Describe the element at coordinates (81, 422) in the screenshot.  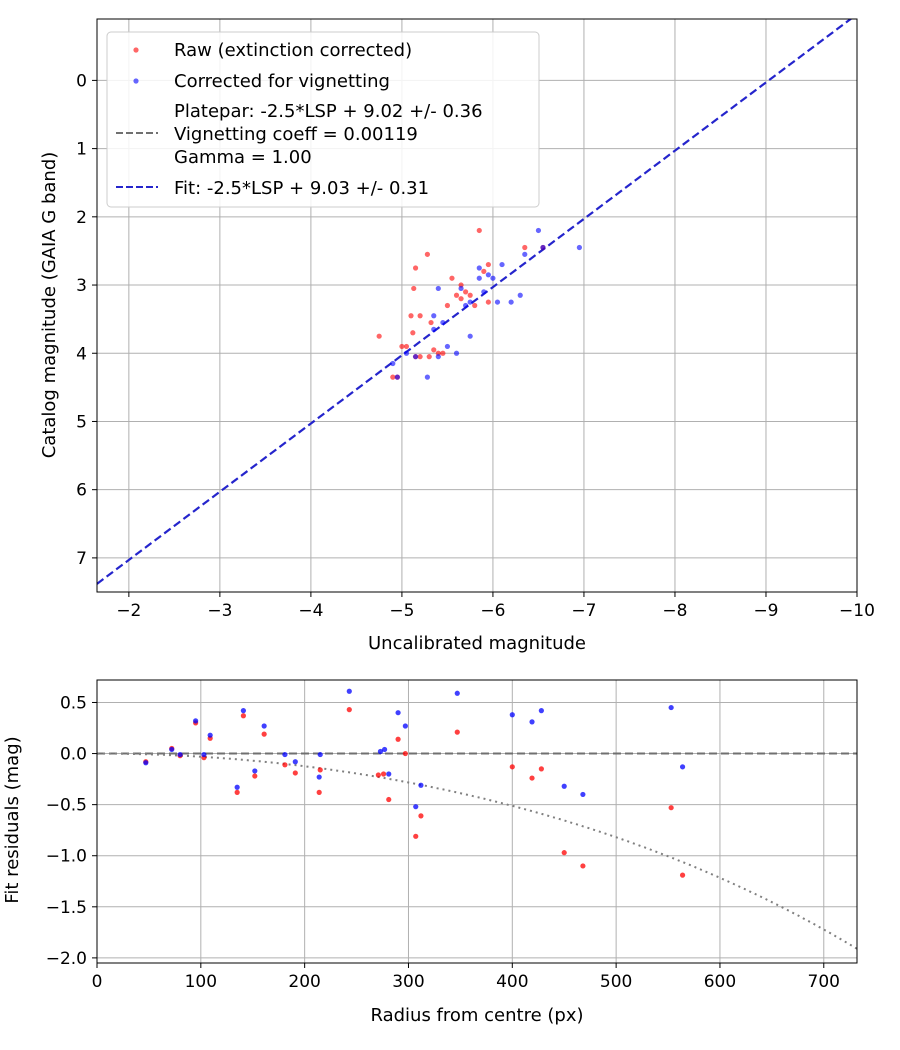
I see `y-tick-label: 5` at that location.